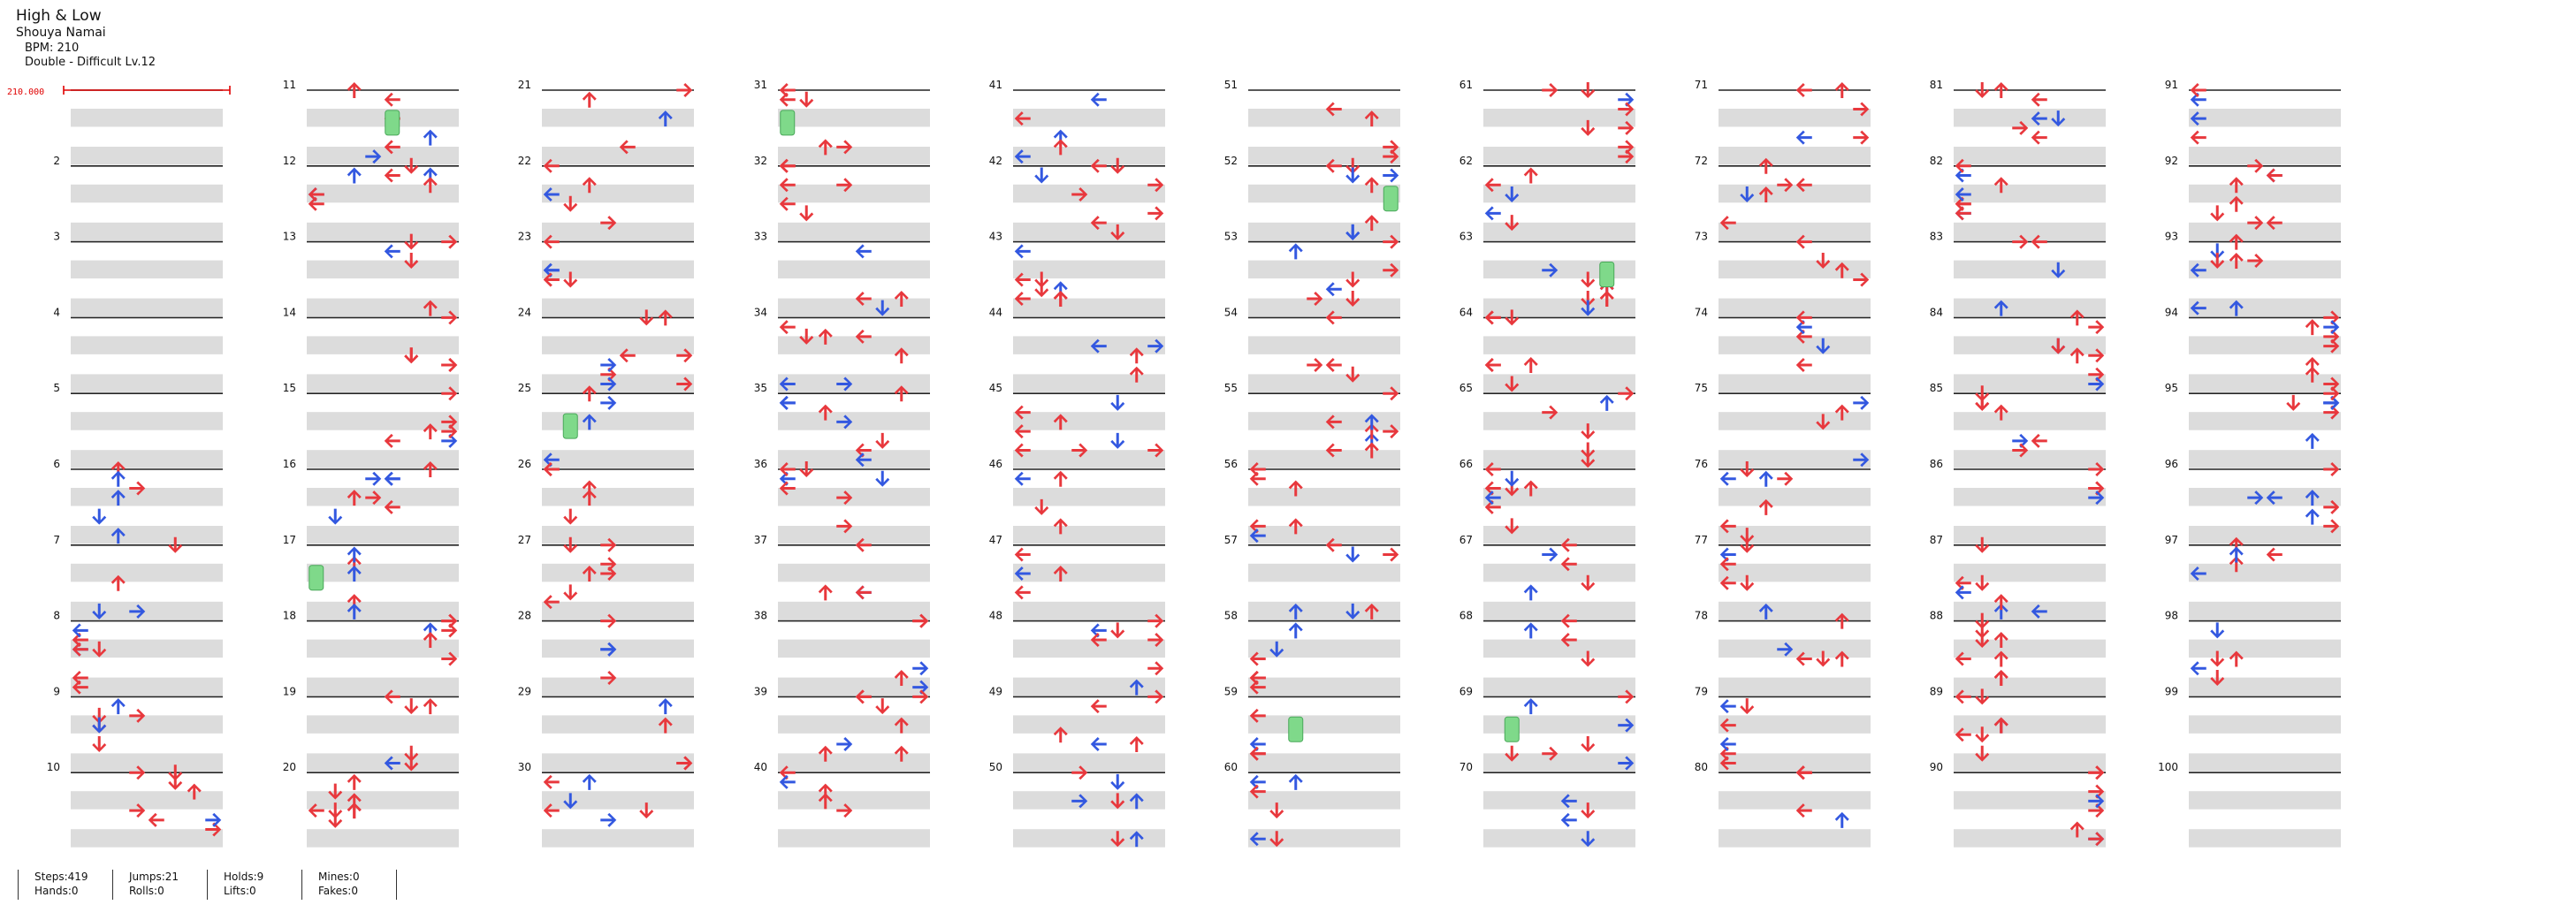 The width and height of the screenshot is (2576, 905). What do you see at coordinates (995, 691) in the screenshot?
I see `measure-number: 49` at bounding box center [995, 691].